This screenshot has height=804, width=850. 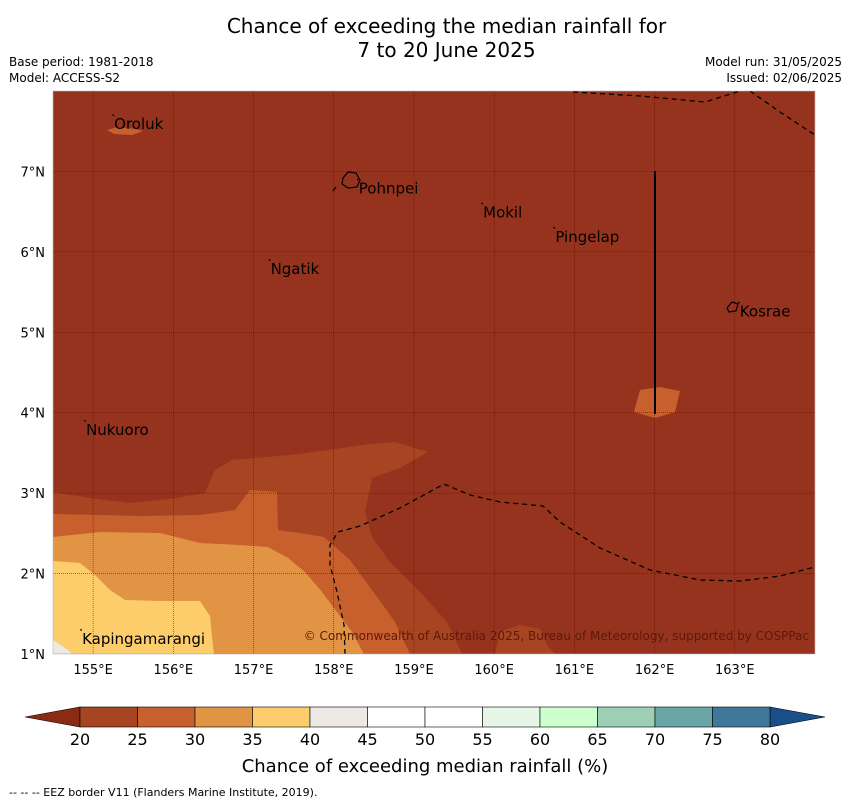 What do you see at coordinates (33, 333) in the screenshot?
I see `lat-tick-label: 5°N` at bounding box center [33, 333].